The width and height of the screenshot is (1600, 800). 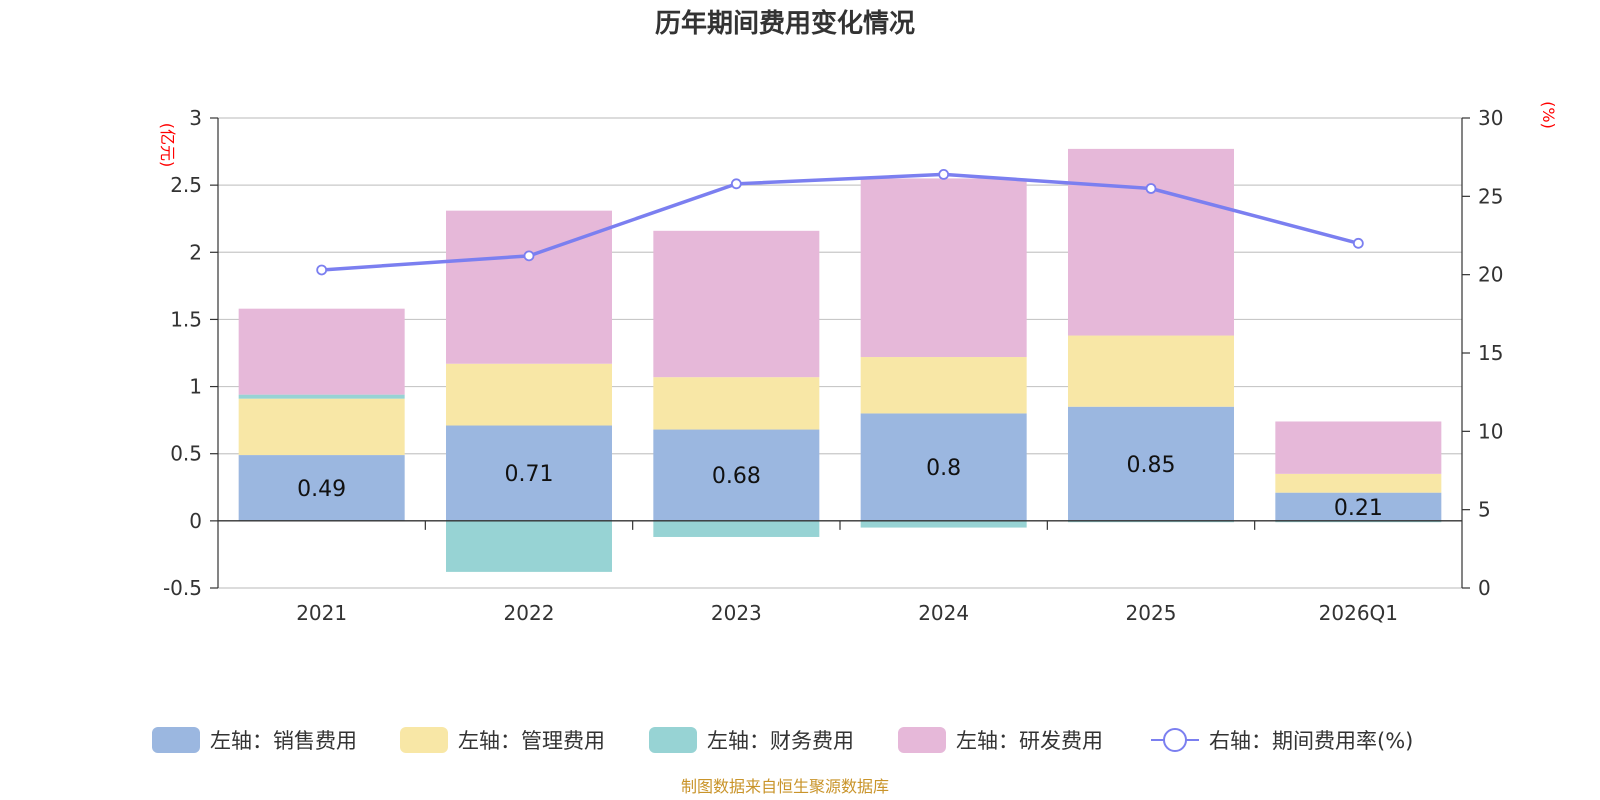 I want to click on right-axis-tick-label: 25, so click(x=1490, y=196).